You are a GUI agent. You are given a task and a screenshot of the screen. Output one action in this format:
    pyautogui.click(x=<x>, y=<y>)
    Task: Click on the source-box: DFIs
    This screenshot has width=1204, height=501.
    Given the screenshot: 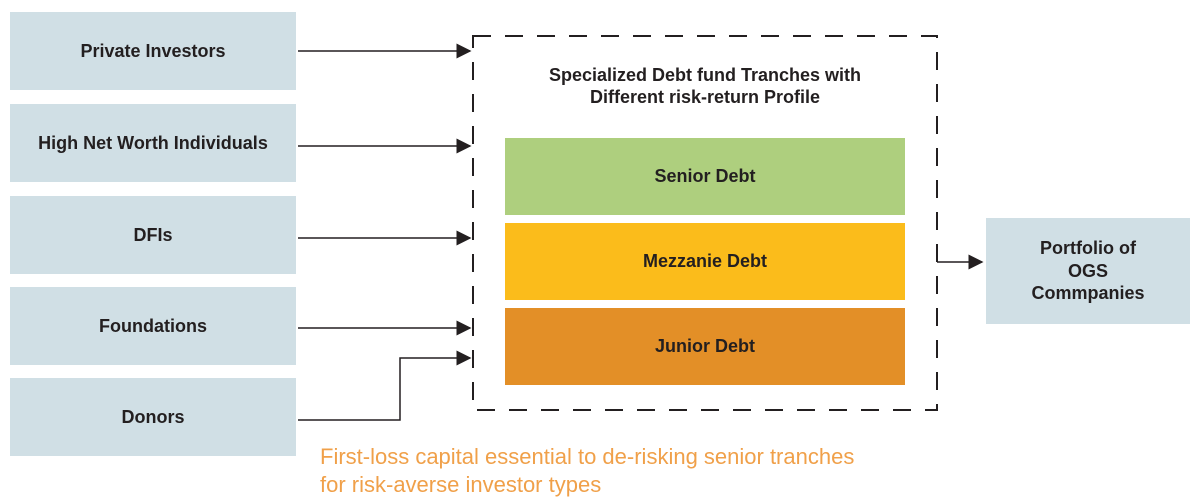 What is the action you would take?
    pyautogui.click(x=153, y=235)
    